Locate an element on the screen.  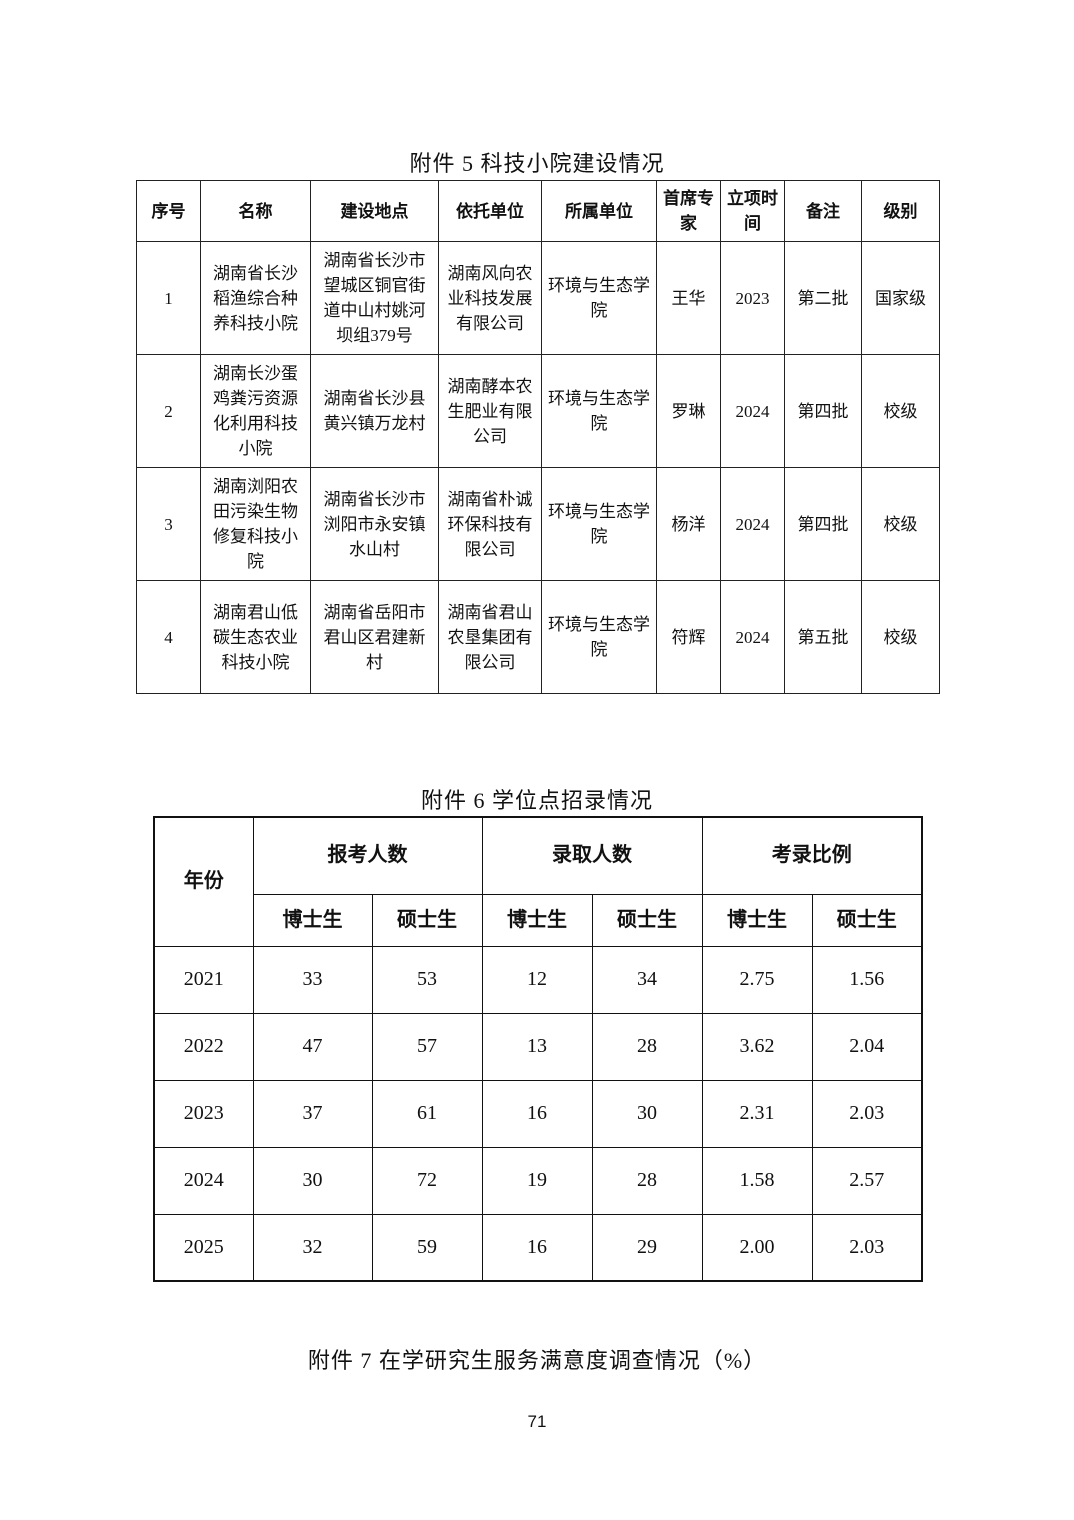
table-cell: 第五批 is located at coordinates (823, 637).